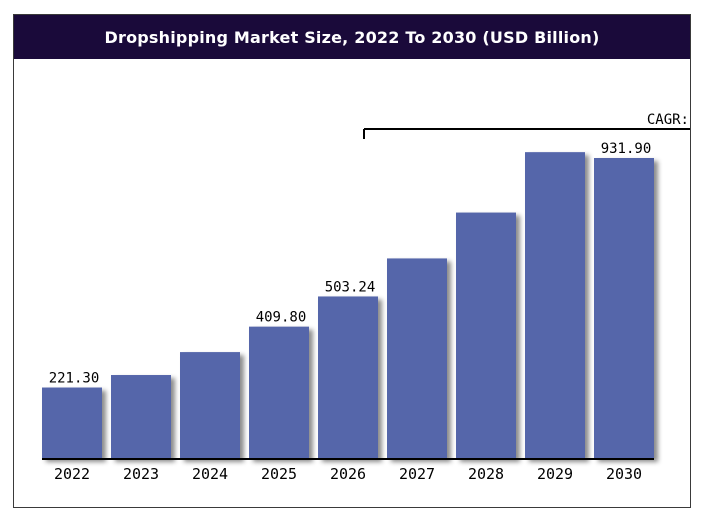 The image size is (705, 524). What do you see at coordinates (141, 474) in the screenshot?
I see `x-tick-label: 2023` at bounding box center [141, 474].